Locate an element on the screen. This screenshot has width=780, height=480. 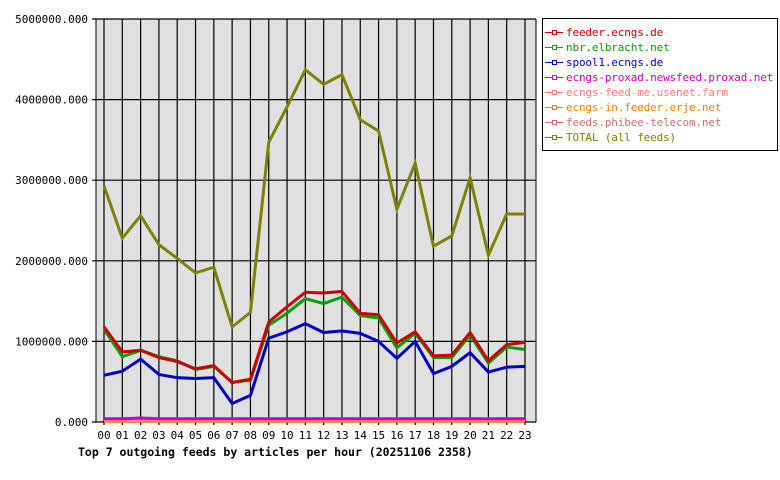
x-tick-label: 06 is located at coordinates (213, 435).